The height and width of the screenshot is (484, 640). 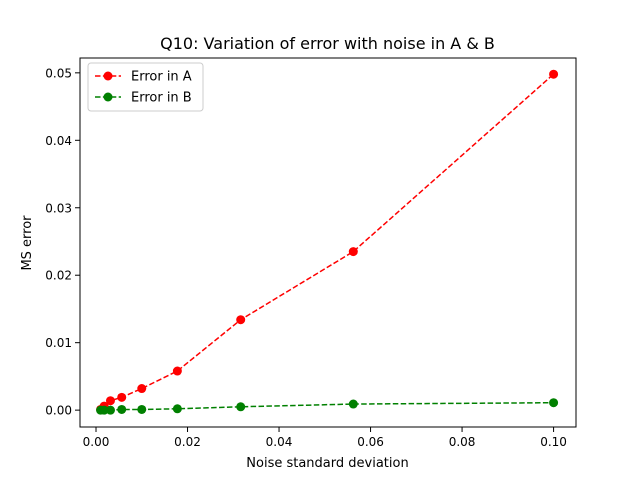 I want to click on y-axis-label: MS error, so click(x=27, y=243).